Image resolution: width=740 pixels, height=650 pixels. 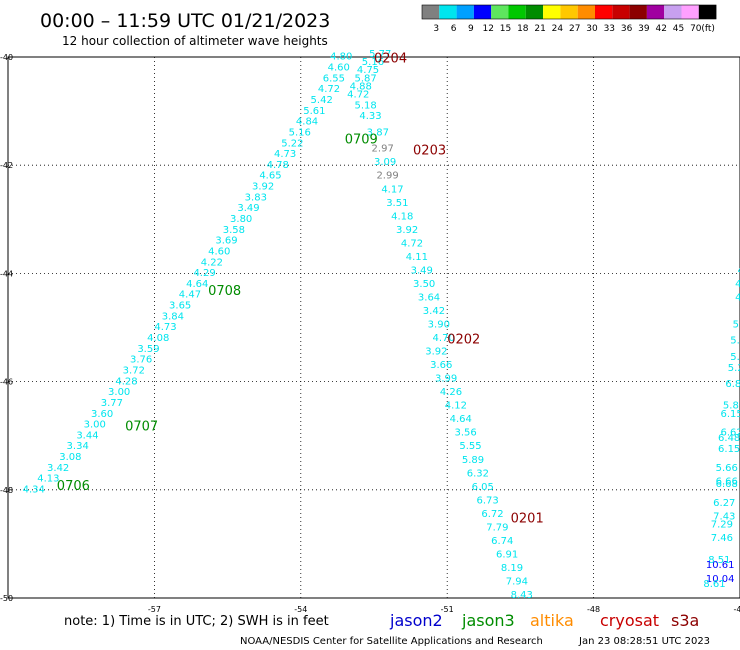 What do you see at coordinates (126, 381) in the screenshot?
I see `swh-value: 4.28` at bounding box center [126, 381].